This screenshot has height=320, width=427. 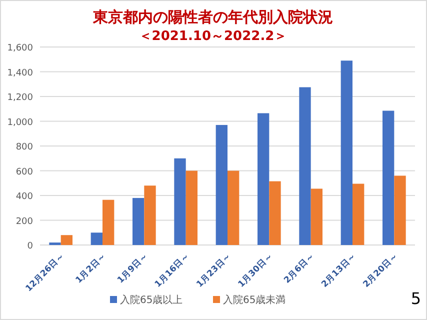 I want to click on x-tick-label: 2月6日～, so click(x=299, y=268).